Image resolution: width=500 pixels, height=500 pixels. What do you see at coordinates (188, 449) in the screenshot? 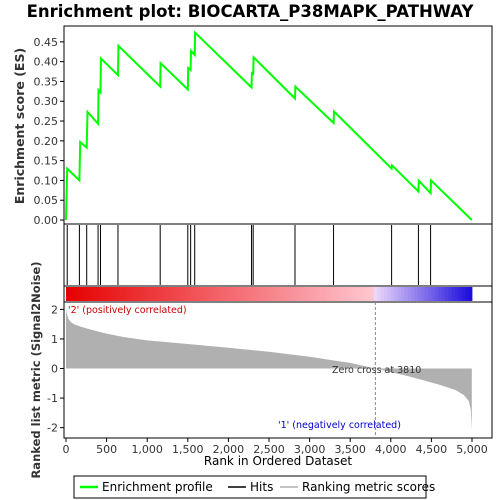
I see `x-tick-label: 1,500` at bounding box center [188, 449].